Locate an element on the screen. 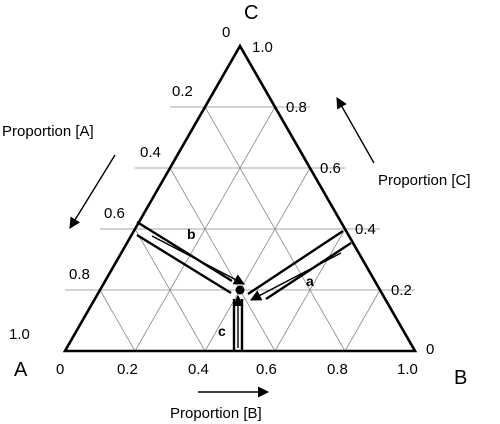 The width and height of the screenshot is (500, 424). b-axis-ticks: 0 0.2 0.4 0.6 0.8 1.0 is located at coordinates (237, 369).